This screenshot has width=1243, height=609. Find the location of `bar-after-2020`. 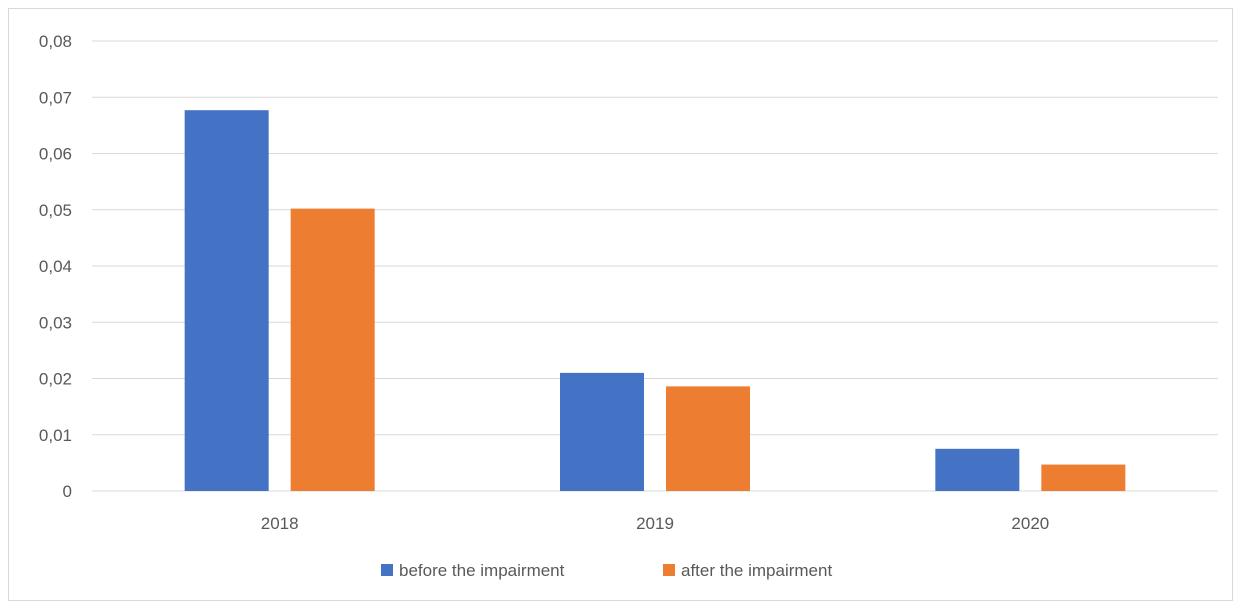

bar-after-2020 is located at coordinates (1083, 477).